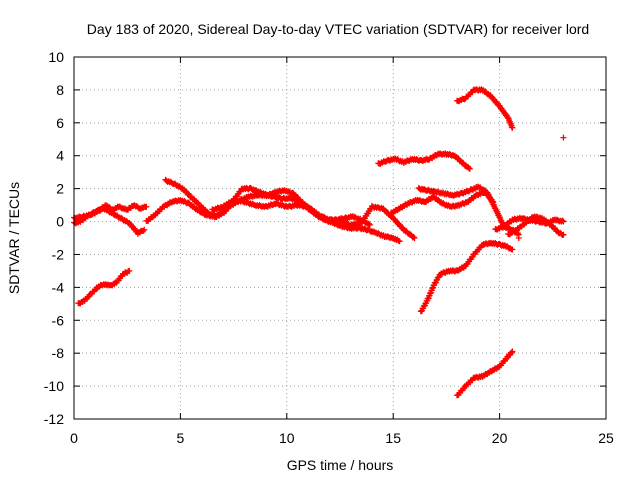 Image resolution: width=640 pixels, height=480 pixels. Describe the element at coordinates (60, 189) in the screenshot. I see `y-tick-label: 2` at that location.